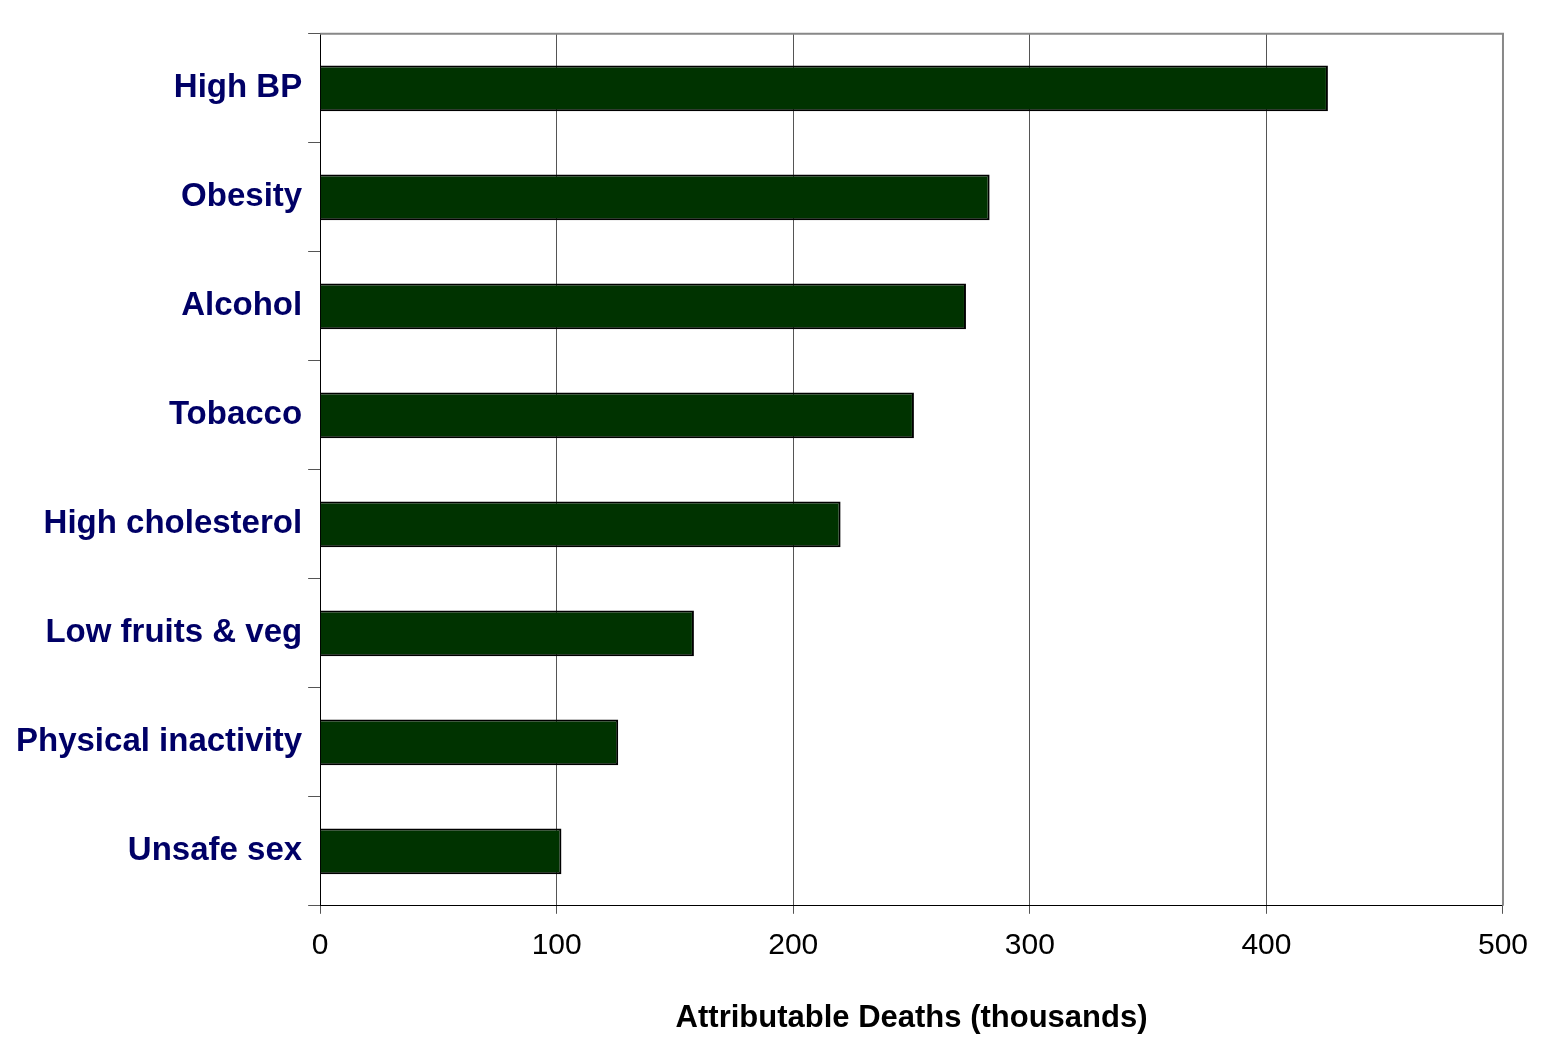 The width and height of the screenshot is (1550, 1053). What do you see at coordinates (238, 86) in the screenshot?
I see `y-tick-label: High BP` at bounding box center [238, 86].